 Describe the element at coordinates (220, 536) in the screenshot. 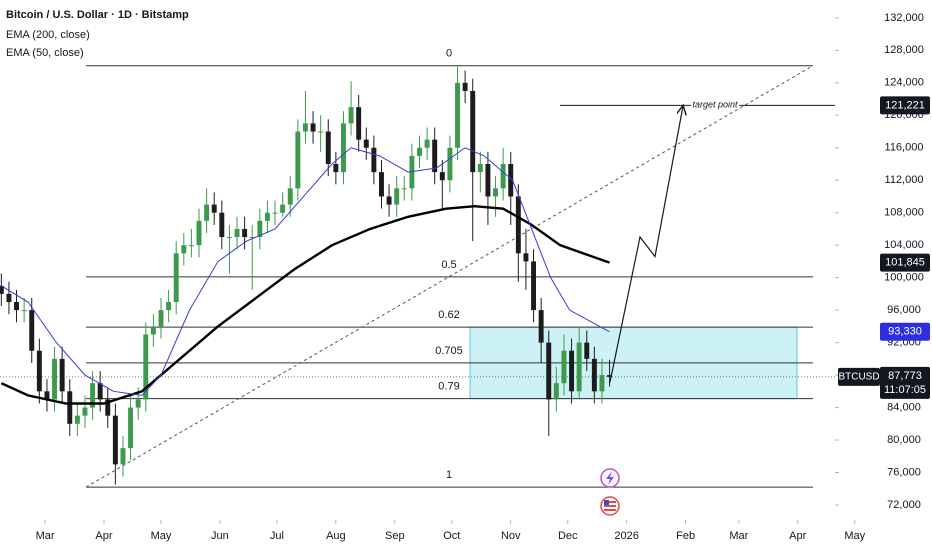

I see `x-tick-label: Jun` at that location.